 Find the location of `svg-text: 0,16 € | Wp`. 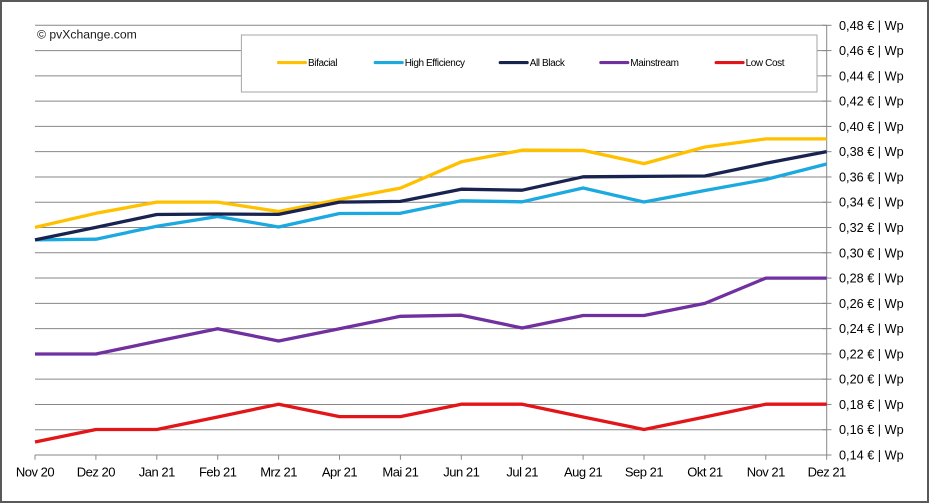

svg-text: 0,16 € | Wp is located at coordinates (871, 430).